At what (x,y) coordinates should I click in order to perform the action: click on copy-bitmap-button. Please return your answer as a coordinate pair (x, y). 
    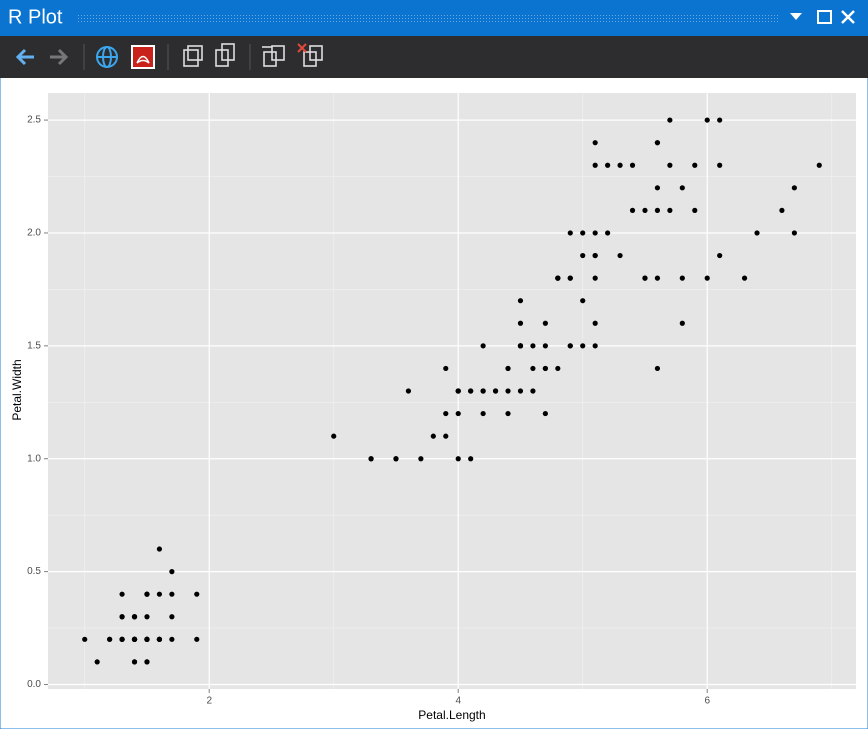
    Looking at the image, I should click on (225, 55).